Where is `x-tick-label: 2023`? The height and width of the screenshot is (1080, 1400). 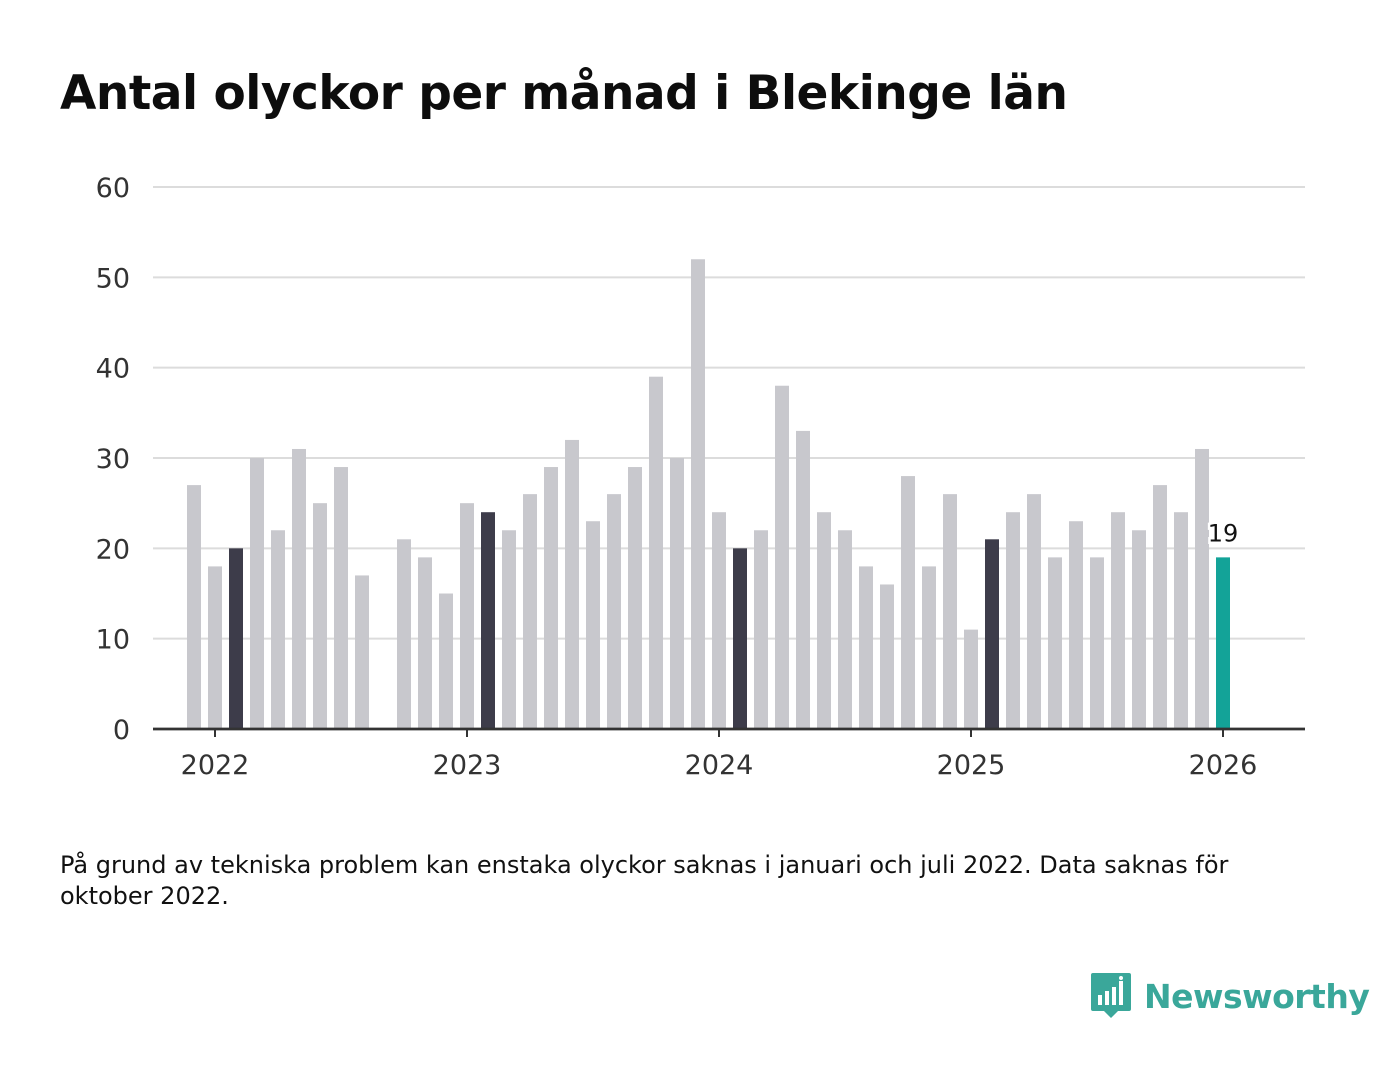 x-tick-label: 2023 is located at coordinates (467, 765).